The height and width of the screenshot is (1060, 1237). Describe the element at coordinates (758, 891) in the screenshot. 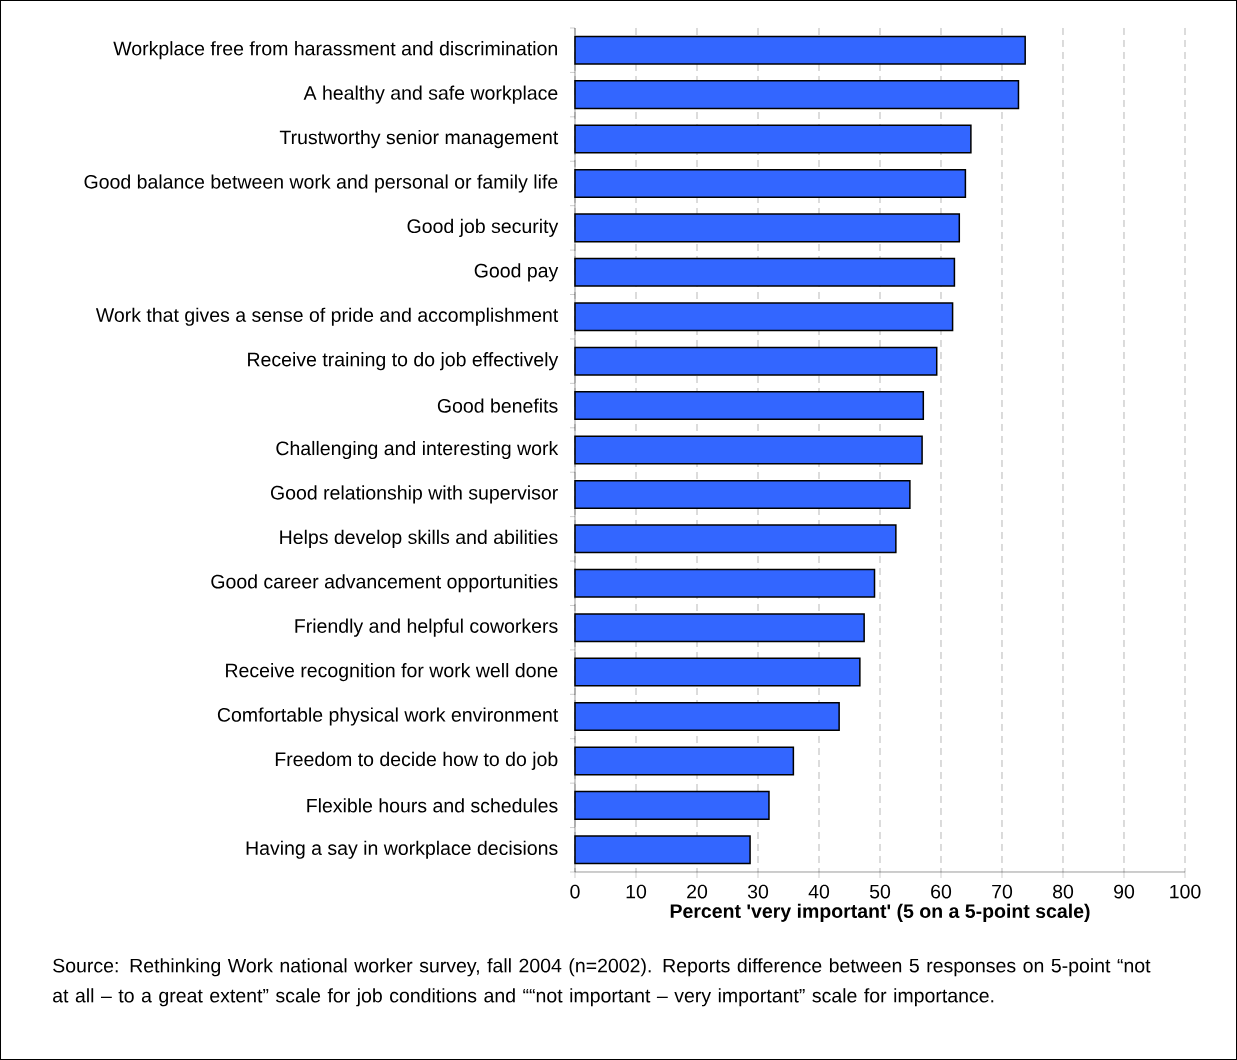

I see `x-tick-label: 30` at that location.